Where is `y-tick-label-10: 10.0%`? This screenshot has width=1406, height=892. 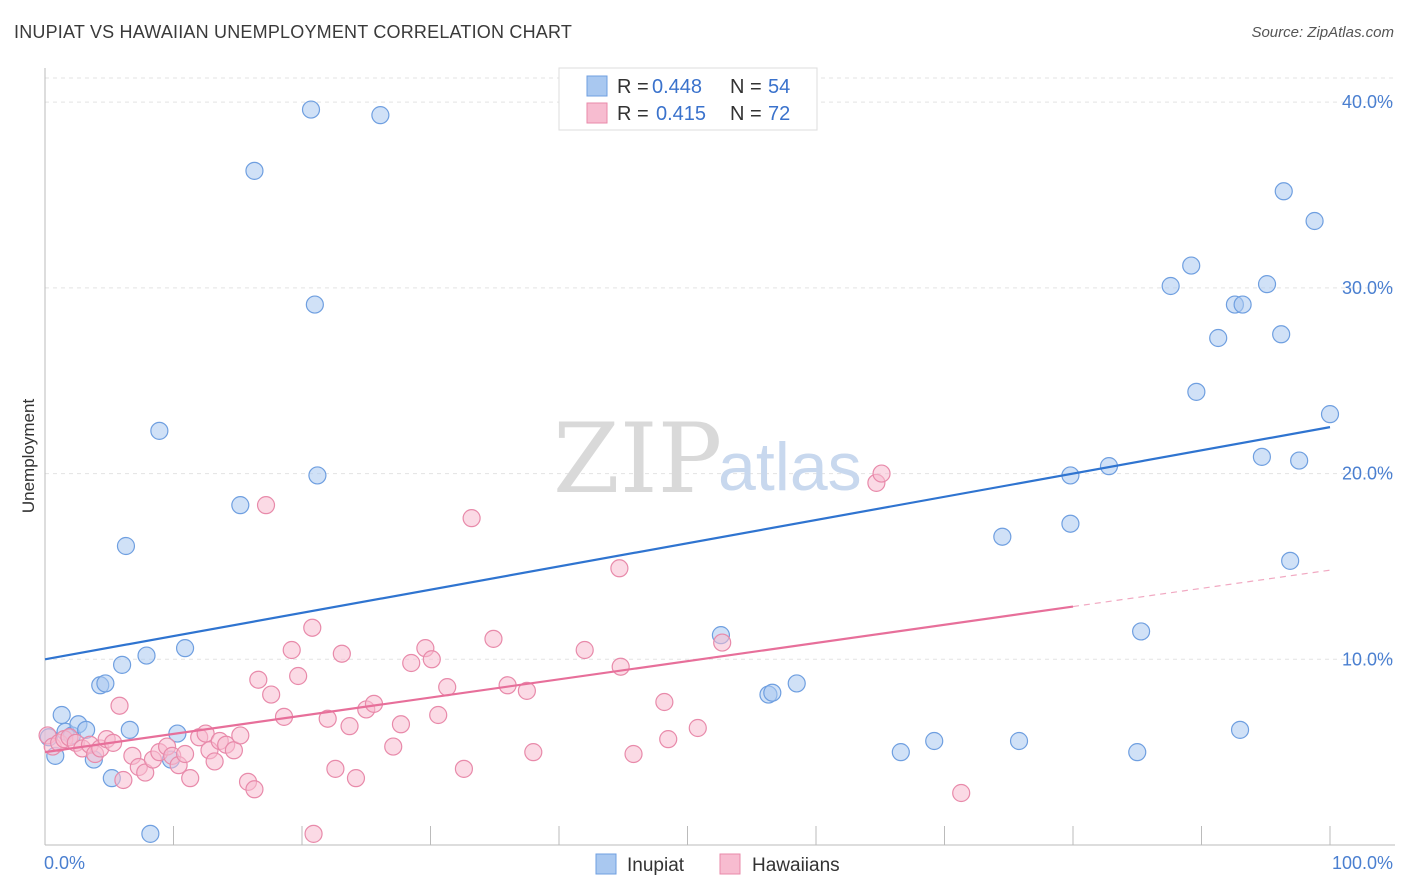 y-tick-label-10: 10.0% is located at coordinates (1367, 659).